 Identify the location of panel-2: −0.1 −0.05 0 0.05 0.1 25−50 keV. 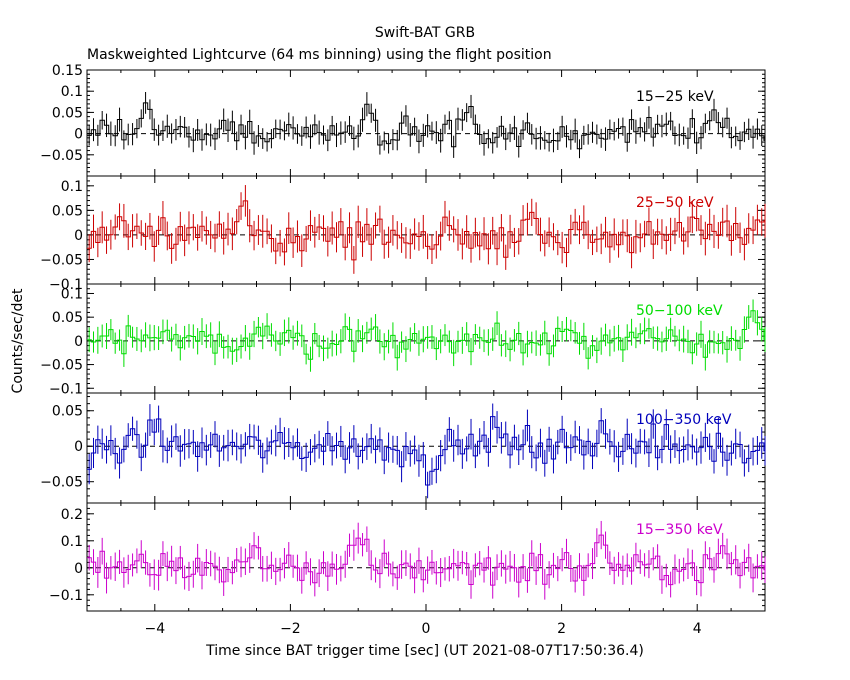
(403, 234).